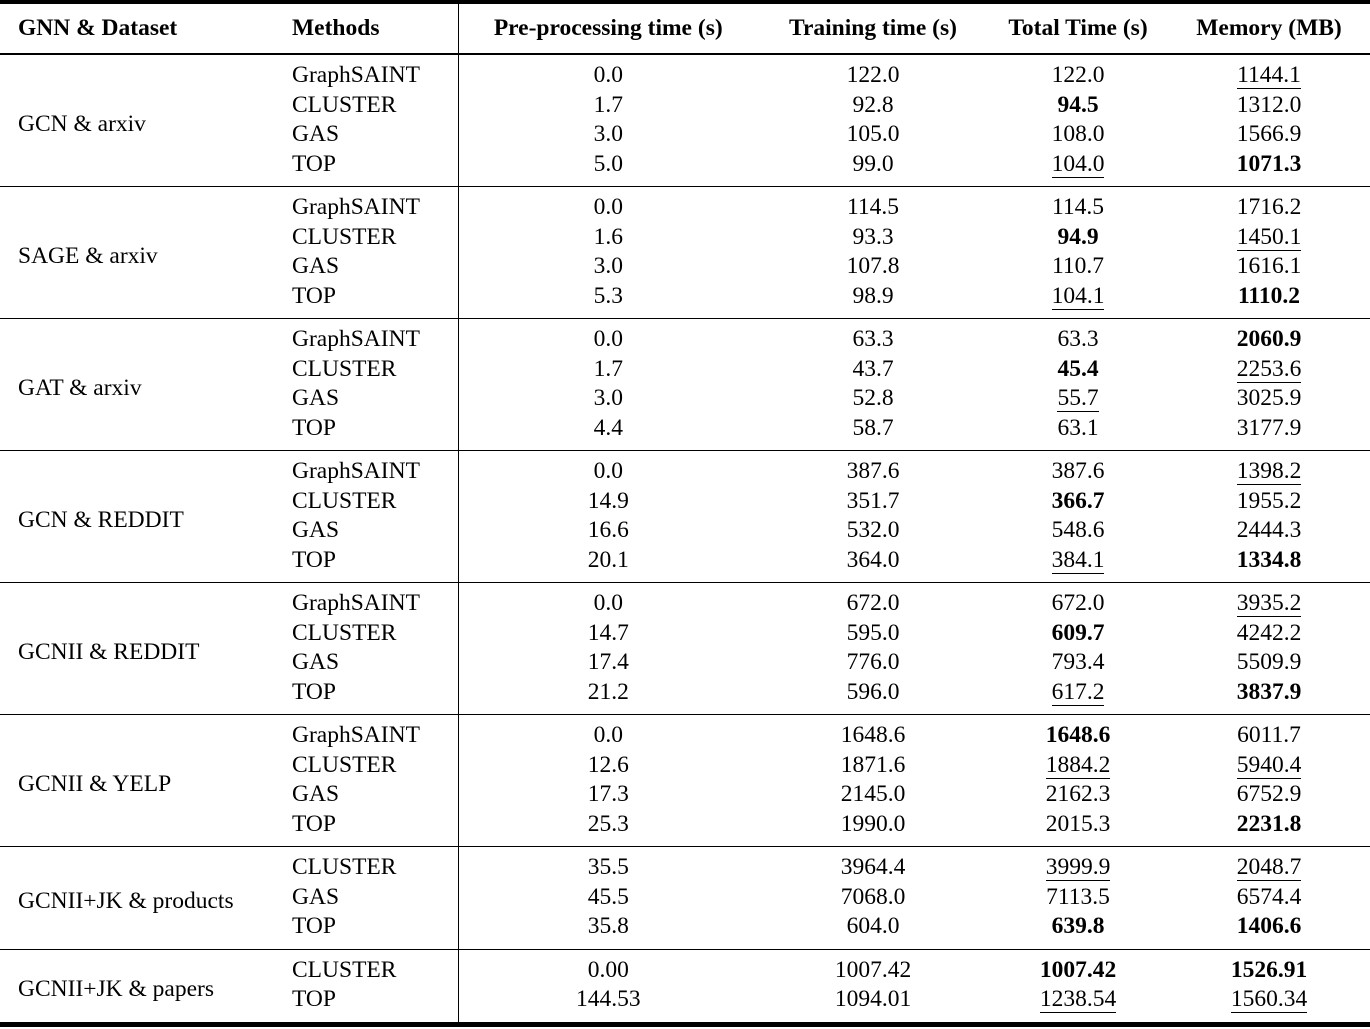 This screenshot has width=1370, height=1029. Describe the element at coordinates (1078, 926) in the screenshot. I see `cell-value: 639.8` at that location.